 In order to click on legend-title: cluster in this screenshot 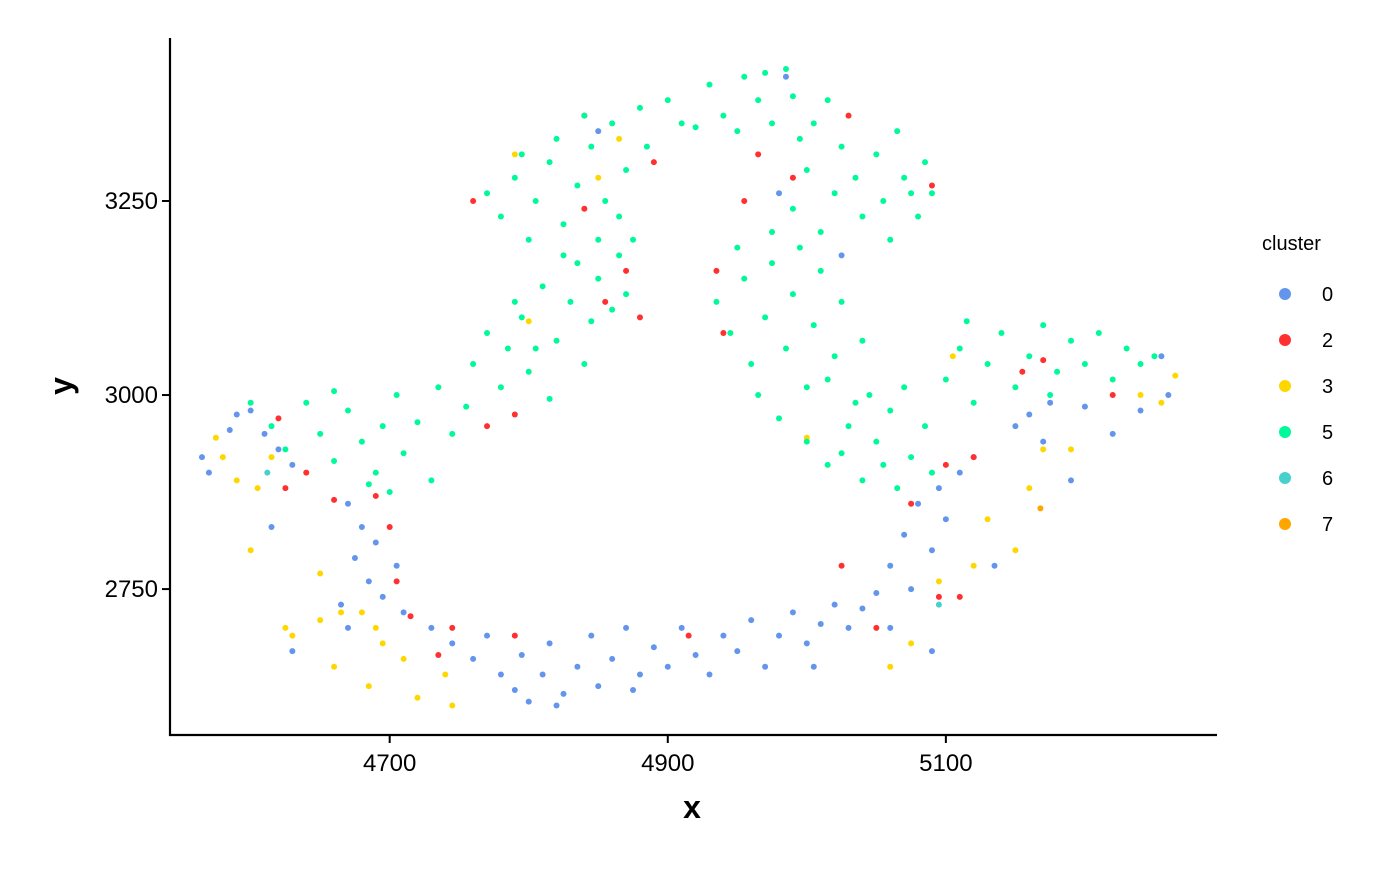, I will do `click(1291, 244)`.